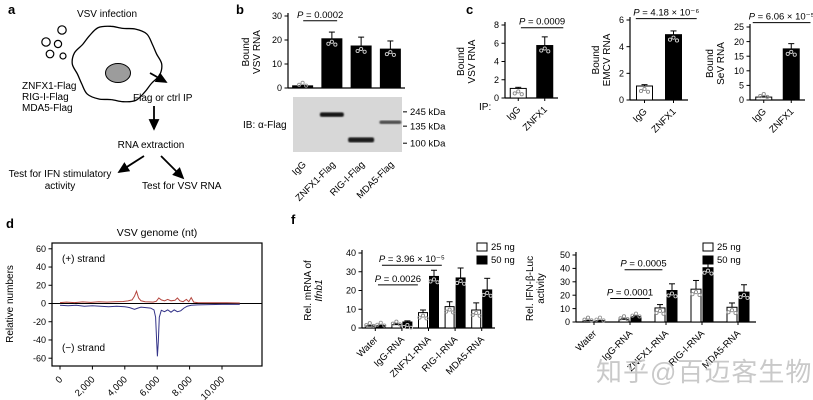  What do you see at coordinates (85, 386) in the screenshot?
I see `x-tick-label: 2,000` at bounding box center [85, 386].